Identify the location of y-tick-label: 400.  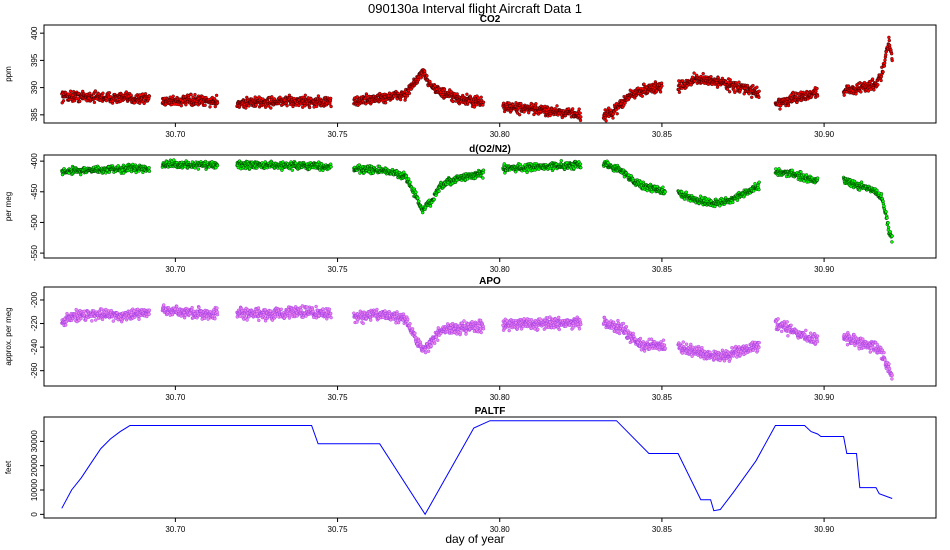
(34, 33).